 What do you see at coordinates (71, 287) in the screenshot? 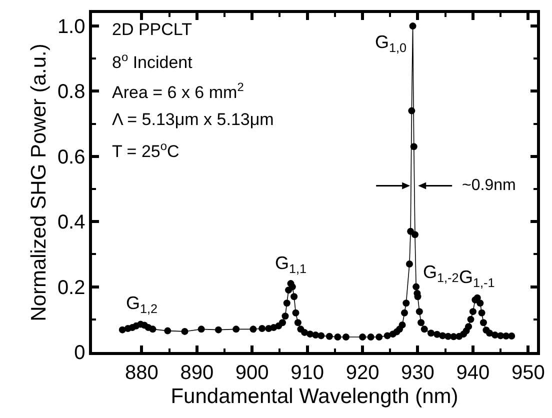
I see `y-tick-label: 0.2` at bounding box center [71, 287].